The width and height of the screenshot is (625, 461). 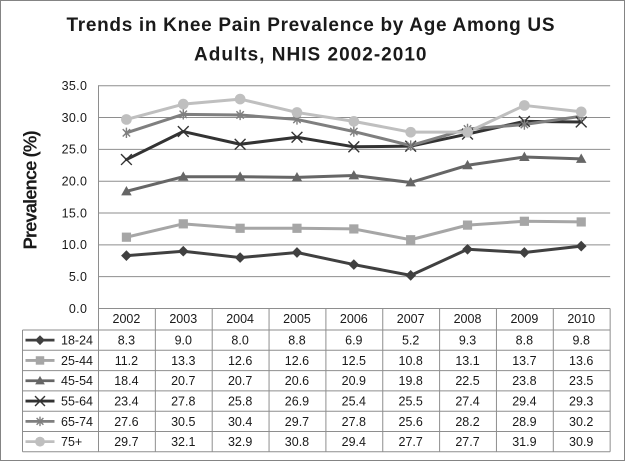 I want to click on svg-text: 11.2, so click(x=126, y=361).